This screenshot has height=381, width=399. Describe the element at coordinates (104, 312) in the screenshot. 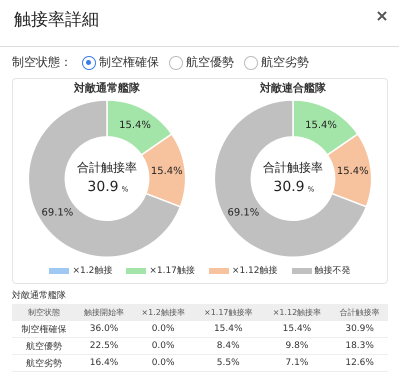

I see `category-label: 触接開始率` at that location.